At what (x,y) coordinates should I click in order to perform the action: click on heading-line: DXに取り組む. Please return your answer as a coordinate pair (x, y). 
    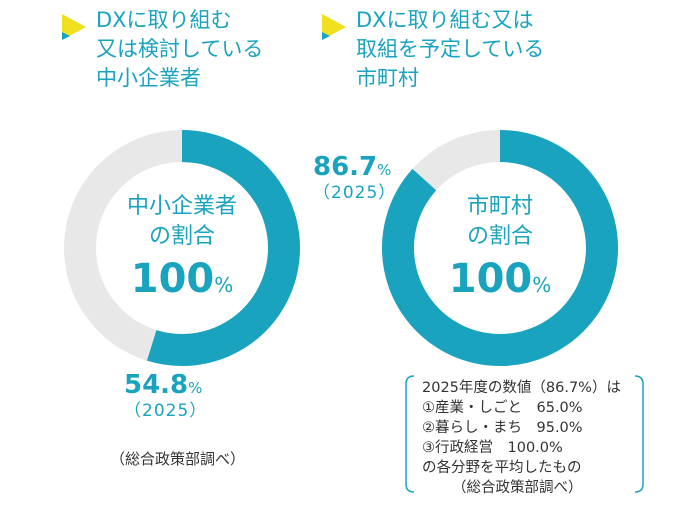
    Looking at the image, I should click on (164, 20).